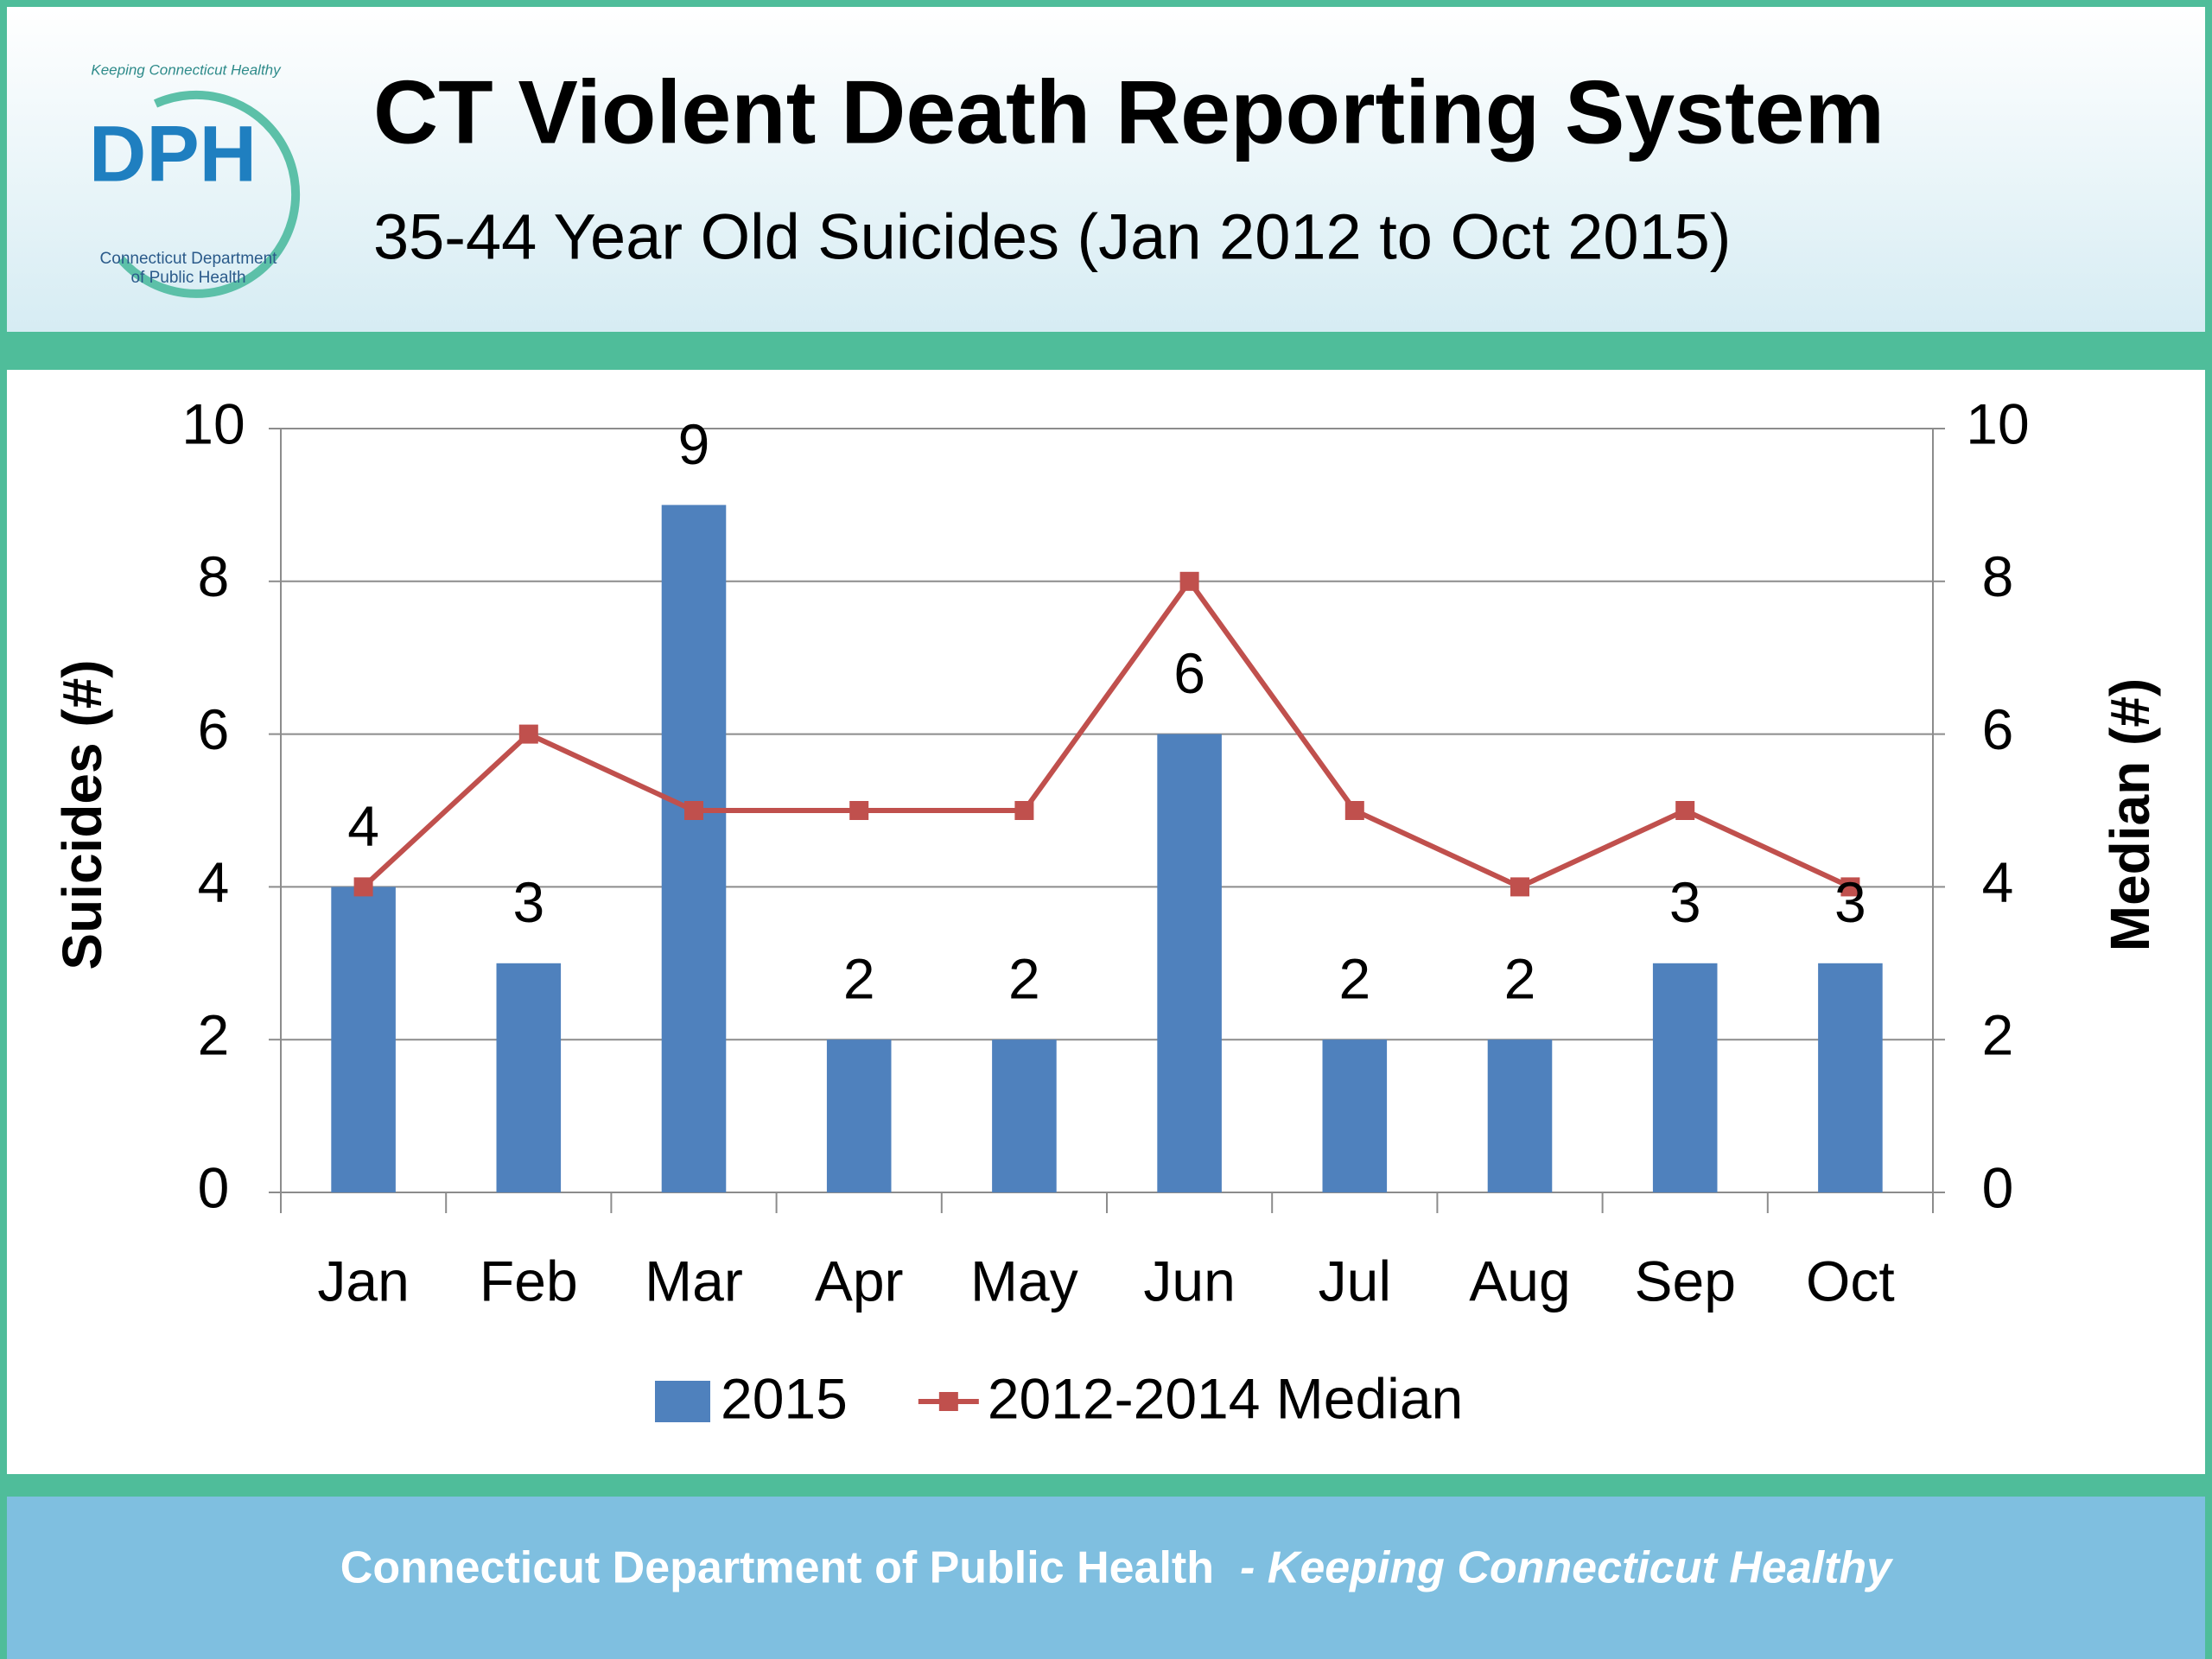 This screenshot has width=2212, height=1659. I want to click on y-tick-label: 0, so click(214, 1187).